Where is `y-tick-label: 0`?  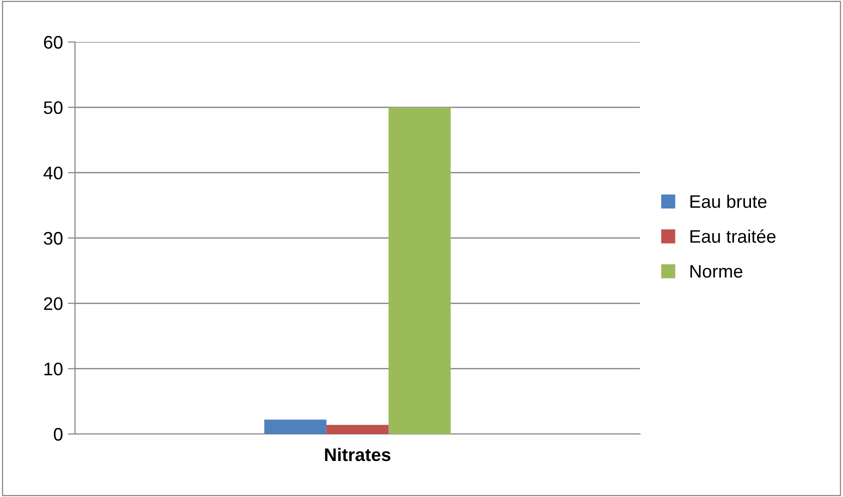
y-tick-label: 0 is located at coordinates (58, 434).